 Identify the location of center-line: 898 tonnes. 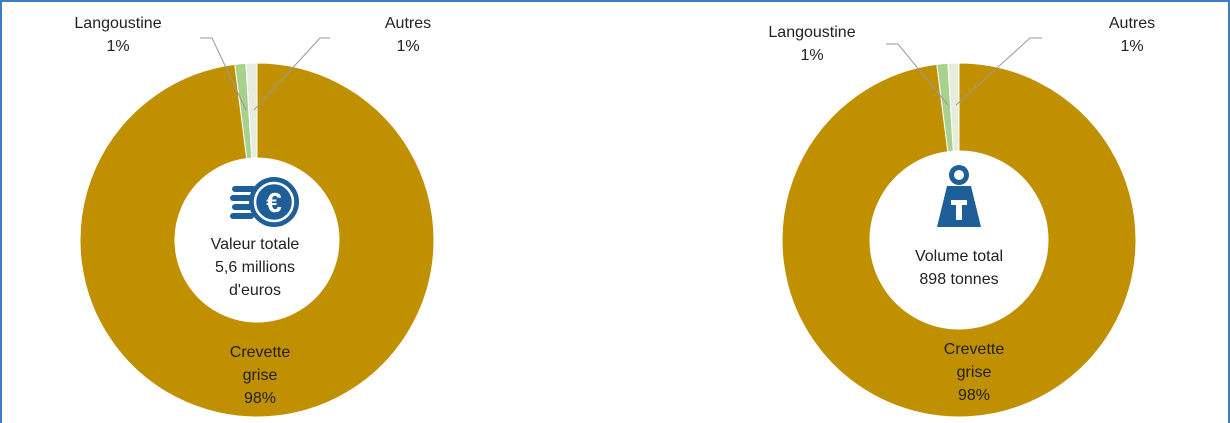
(959, 279).